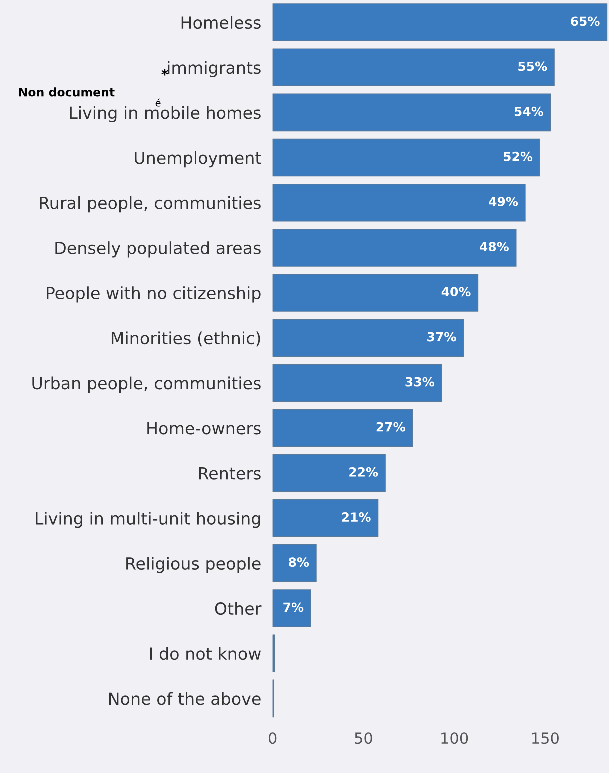 Image resolution: width=609 pixels, height=773 pixels. I want to click on annotation: 37%, so click(442, 337).